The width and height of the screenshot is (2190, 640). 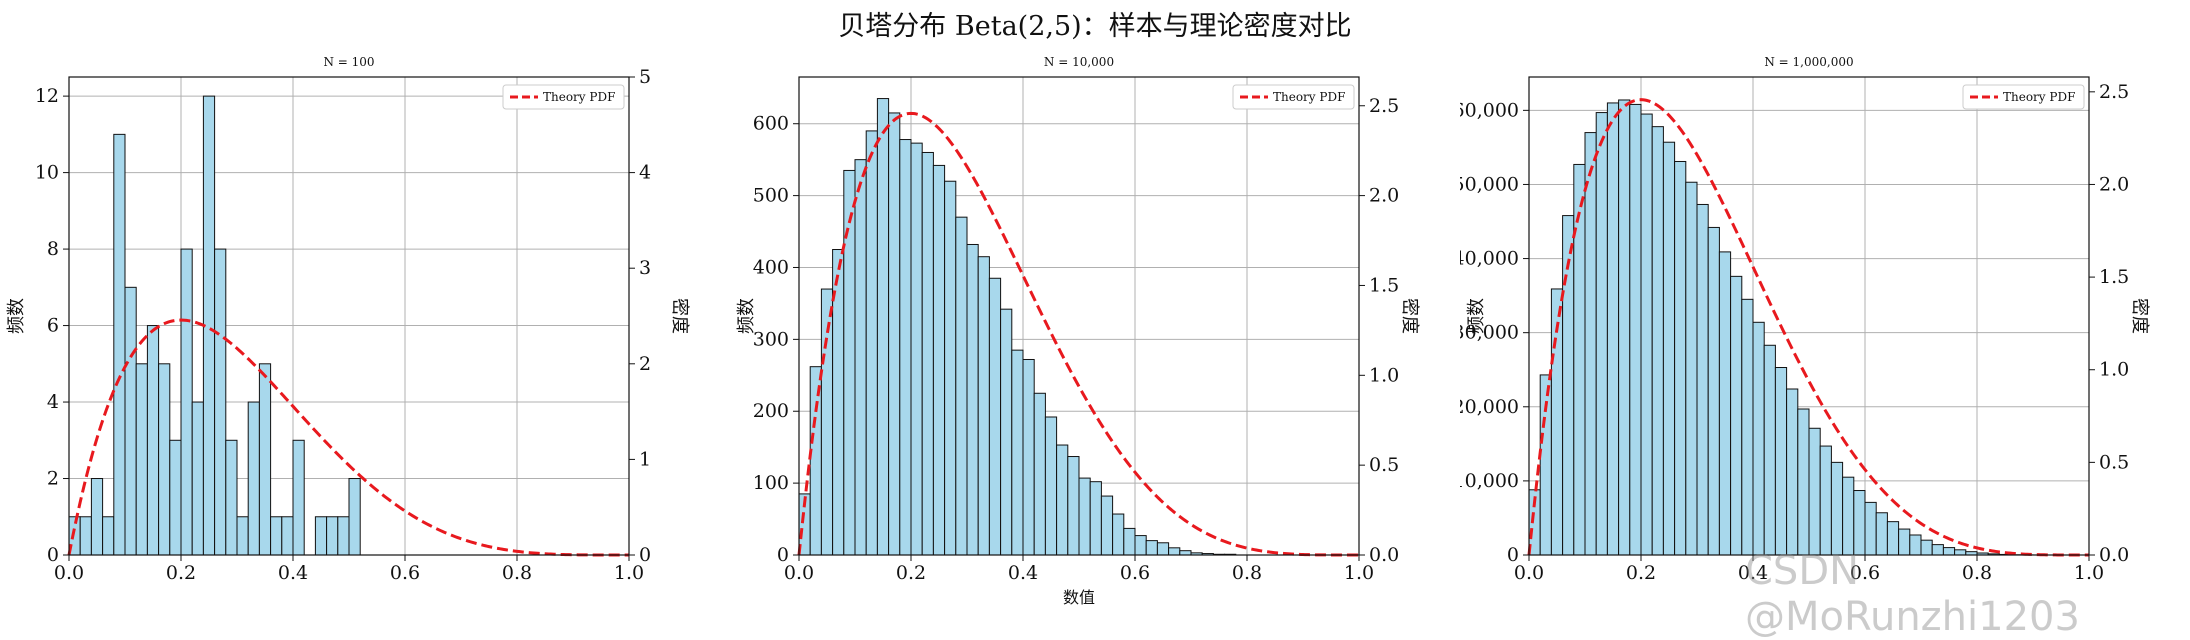 I want to click on y-right-tick-label: 0.0, so click(x=1384, y=555).